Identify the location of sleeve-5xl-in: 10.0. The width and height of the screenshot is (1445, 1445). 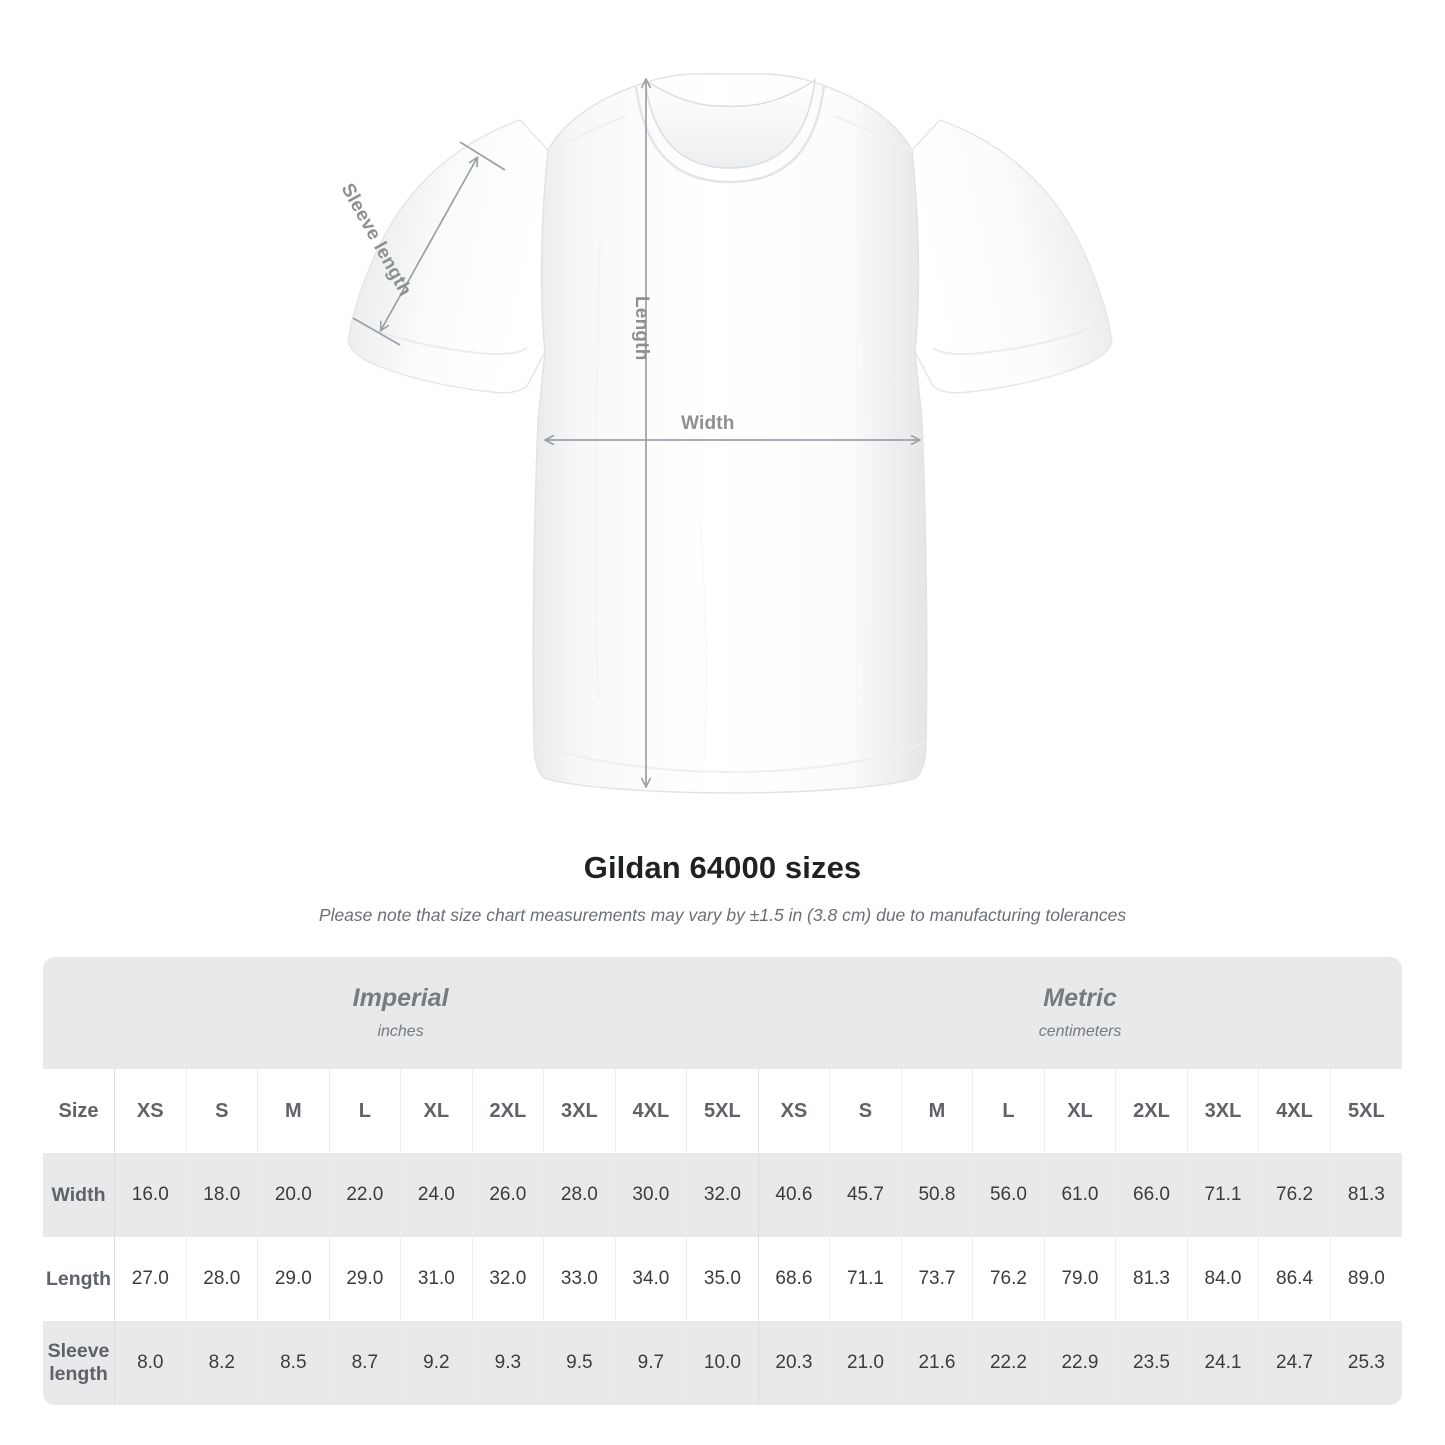
(722, 1363).